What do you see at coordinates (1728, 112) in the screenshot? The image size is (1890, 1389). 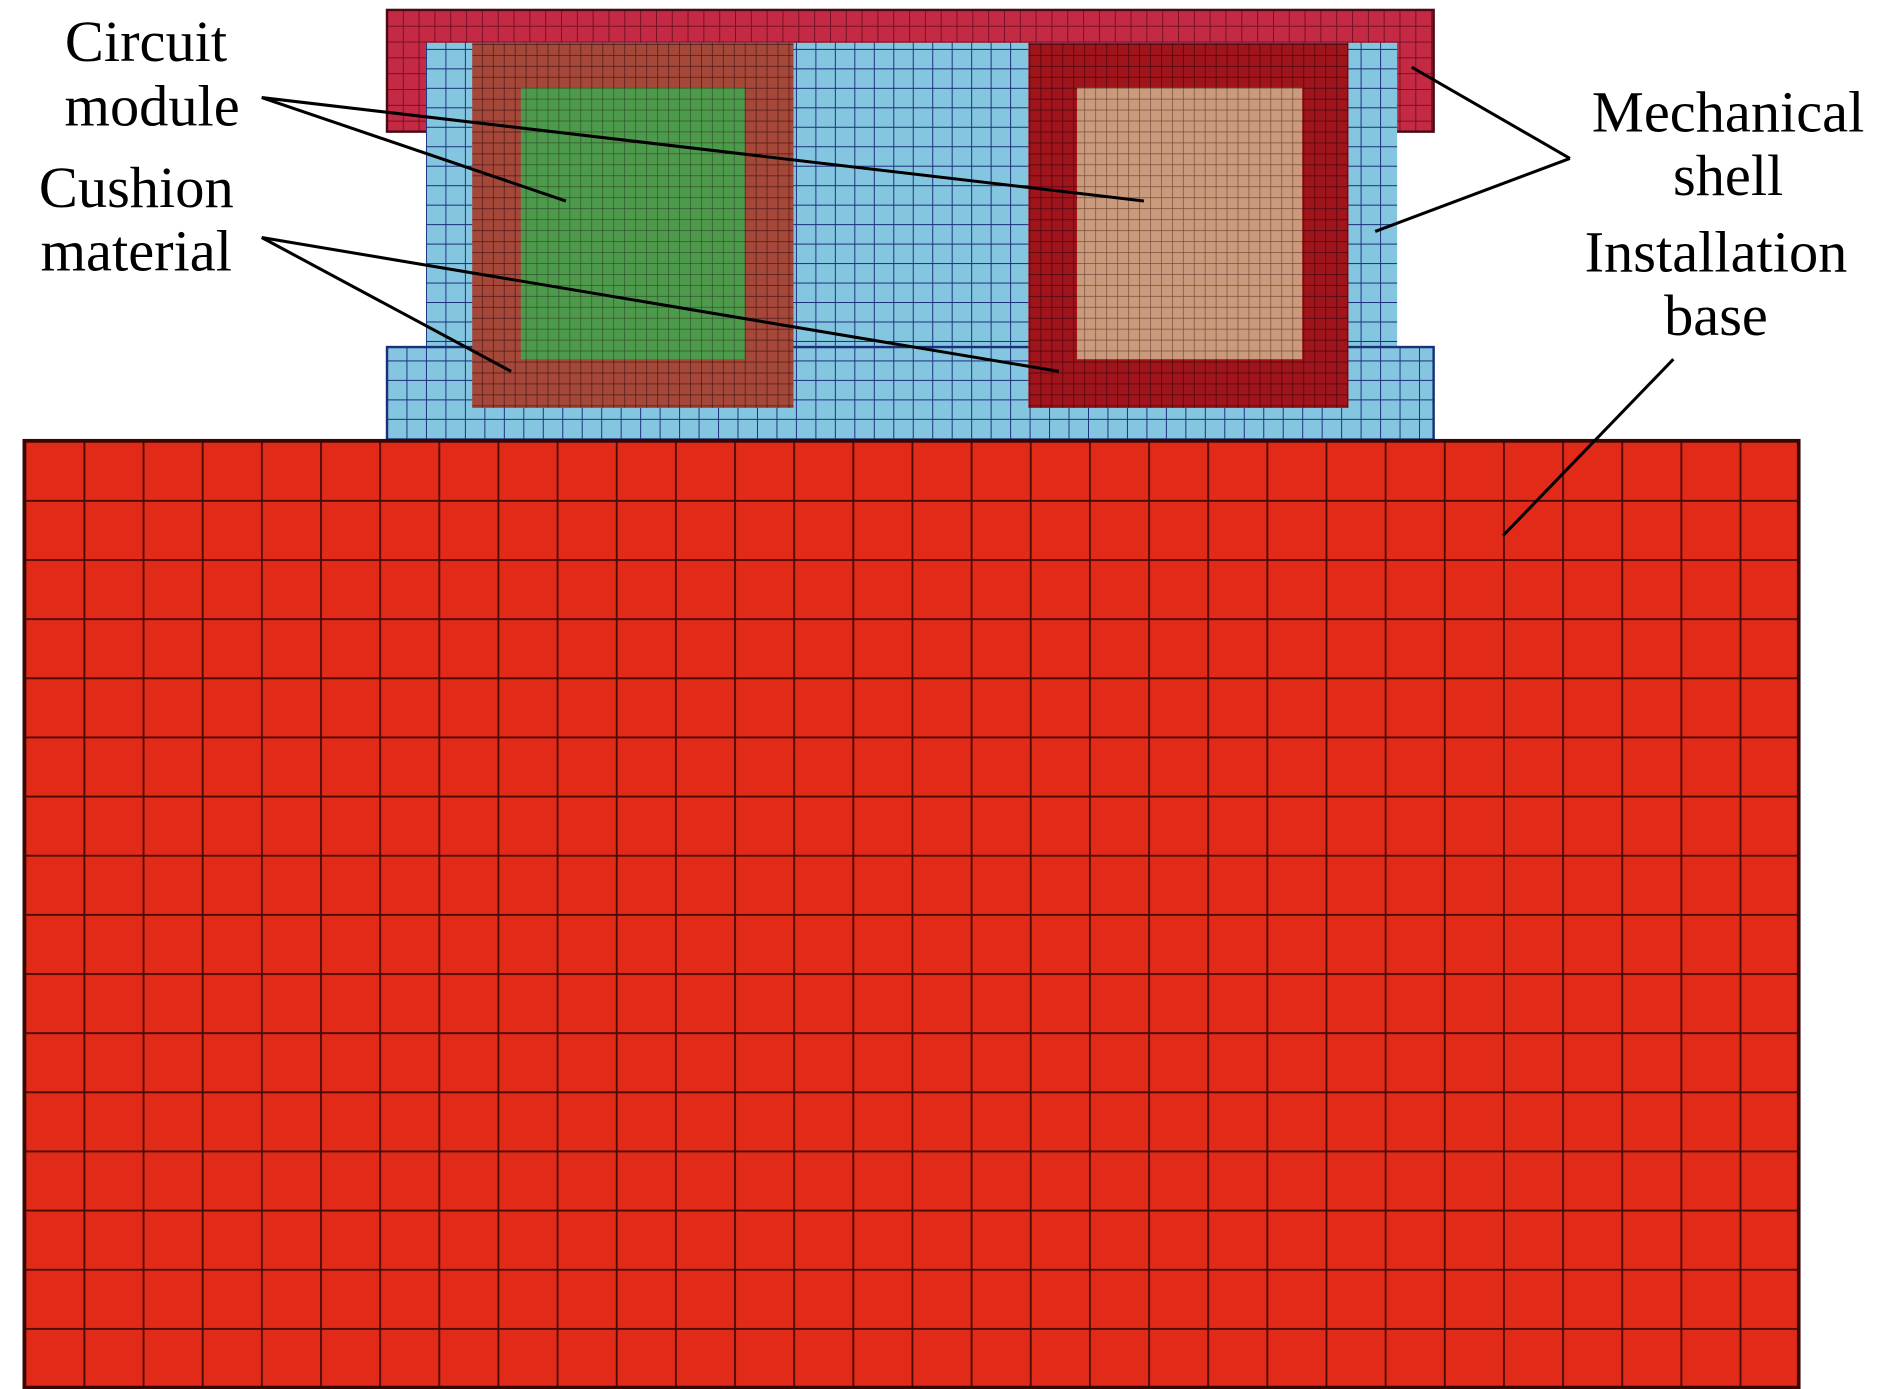 I see `label-line: Mechanical` at bounding box center [1728, 112].